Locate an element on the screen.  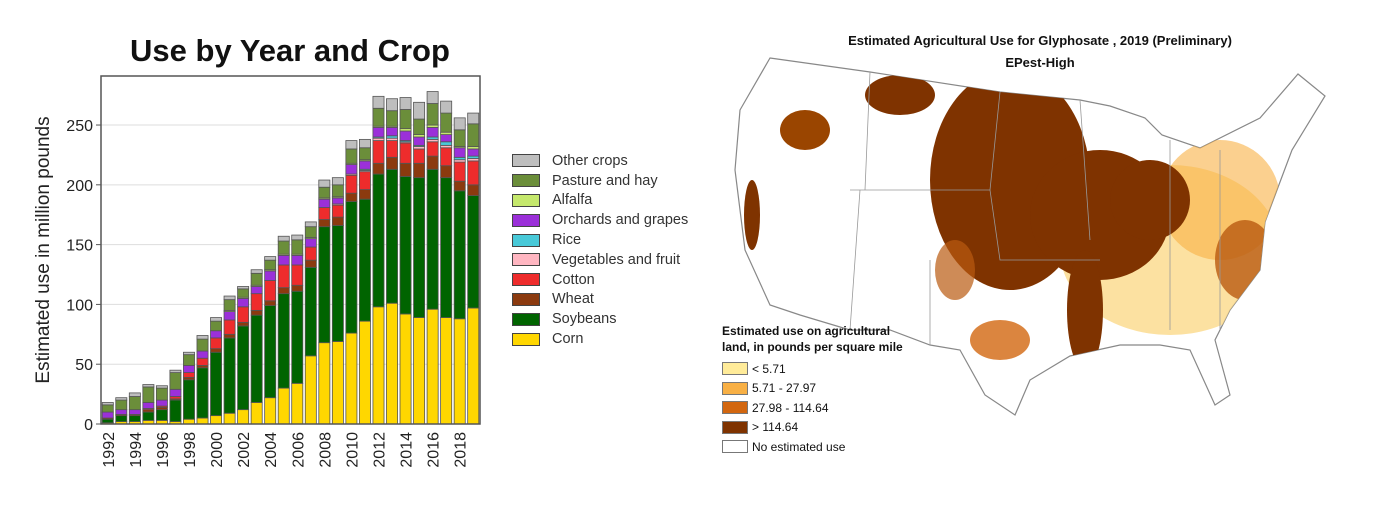
map-legend-item: No estimated use is located at coordinates (817, 447).